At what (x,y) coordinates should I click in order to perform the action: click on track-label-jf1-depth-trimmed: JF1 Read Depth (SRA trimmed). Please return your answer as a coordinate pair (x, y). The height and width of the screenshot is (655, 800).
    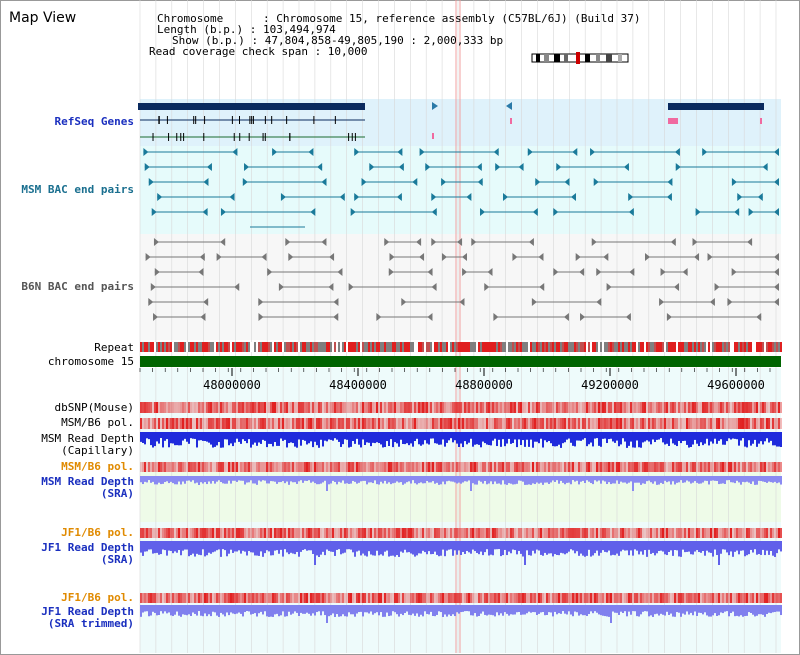
    Looking at the image, I should click on (87, 617).